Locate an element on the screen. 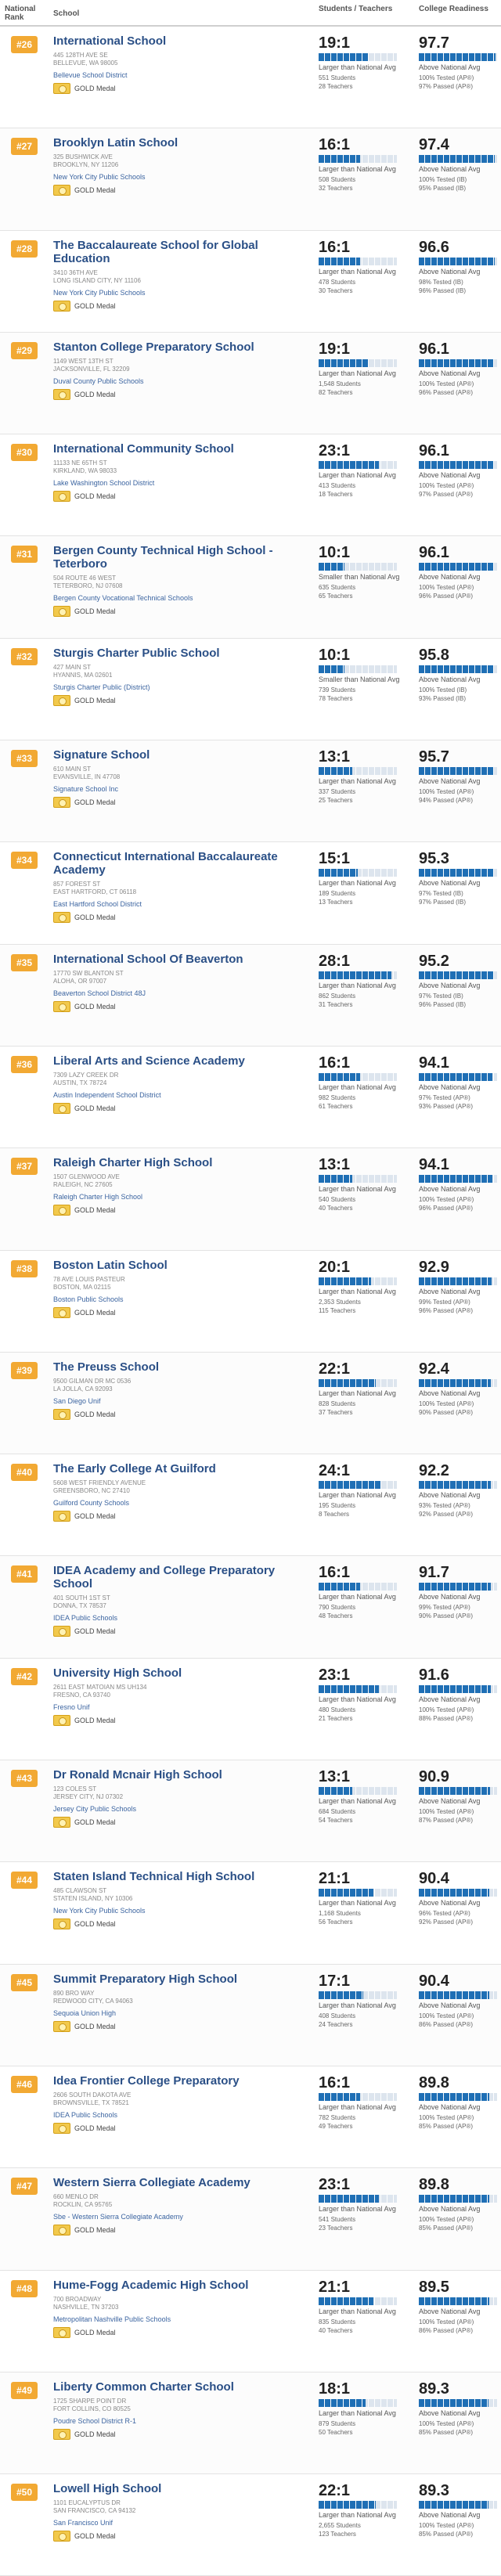  tested-percent: 100% Tested (AP®) is located at coordinates (447, 1200).